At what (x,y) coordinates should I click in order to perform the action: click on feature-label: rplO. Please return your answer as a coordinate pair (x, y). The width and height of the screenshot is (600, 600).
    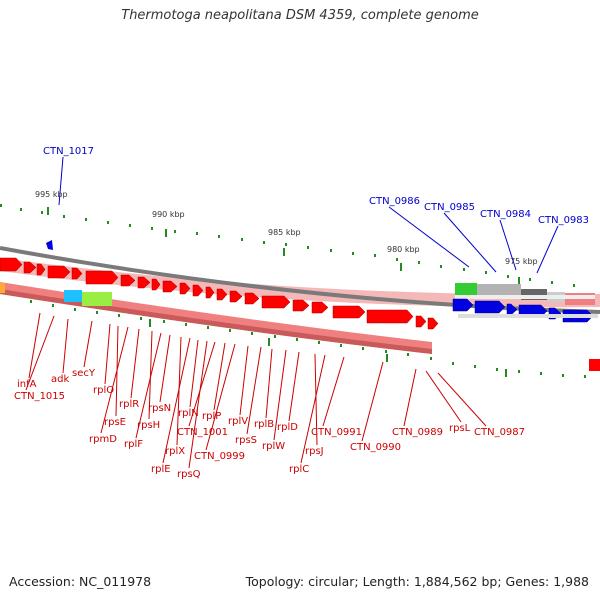
    Looking at the image, I should click on (103, 390).